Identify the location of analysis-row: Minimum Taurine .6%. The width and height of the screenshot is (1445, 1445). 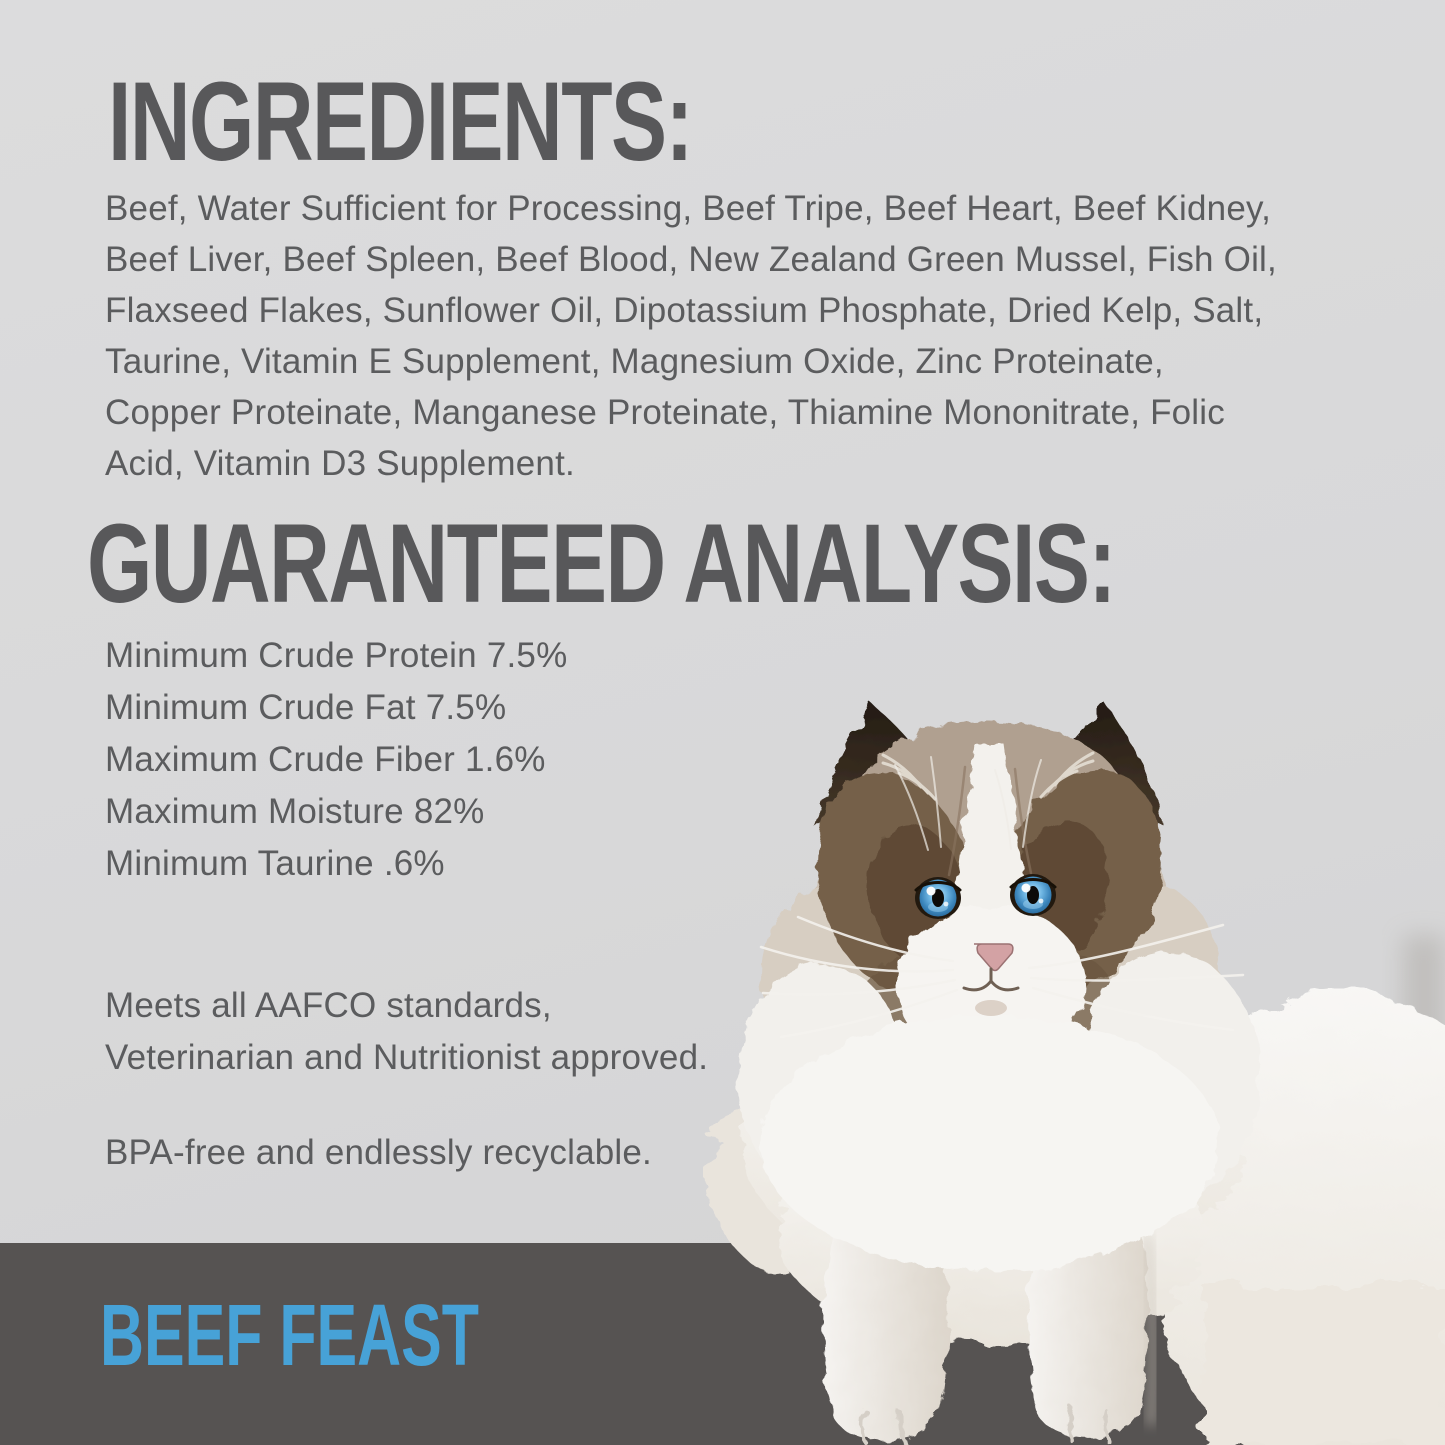
(336, 864).